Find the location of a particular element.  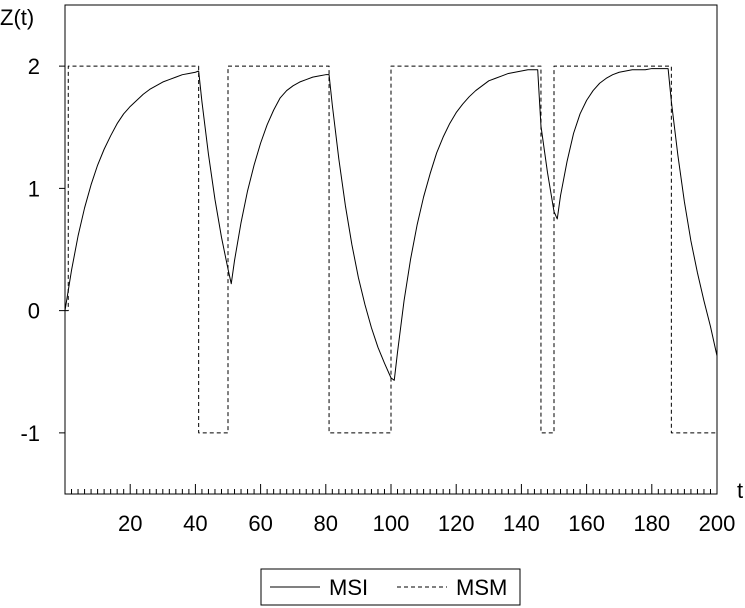

legend: MSI MSM is located at coordinates (390, 587).